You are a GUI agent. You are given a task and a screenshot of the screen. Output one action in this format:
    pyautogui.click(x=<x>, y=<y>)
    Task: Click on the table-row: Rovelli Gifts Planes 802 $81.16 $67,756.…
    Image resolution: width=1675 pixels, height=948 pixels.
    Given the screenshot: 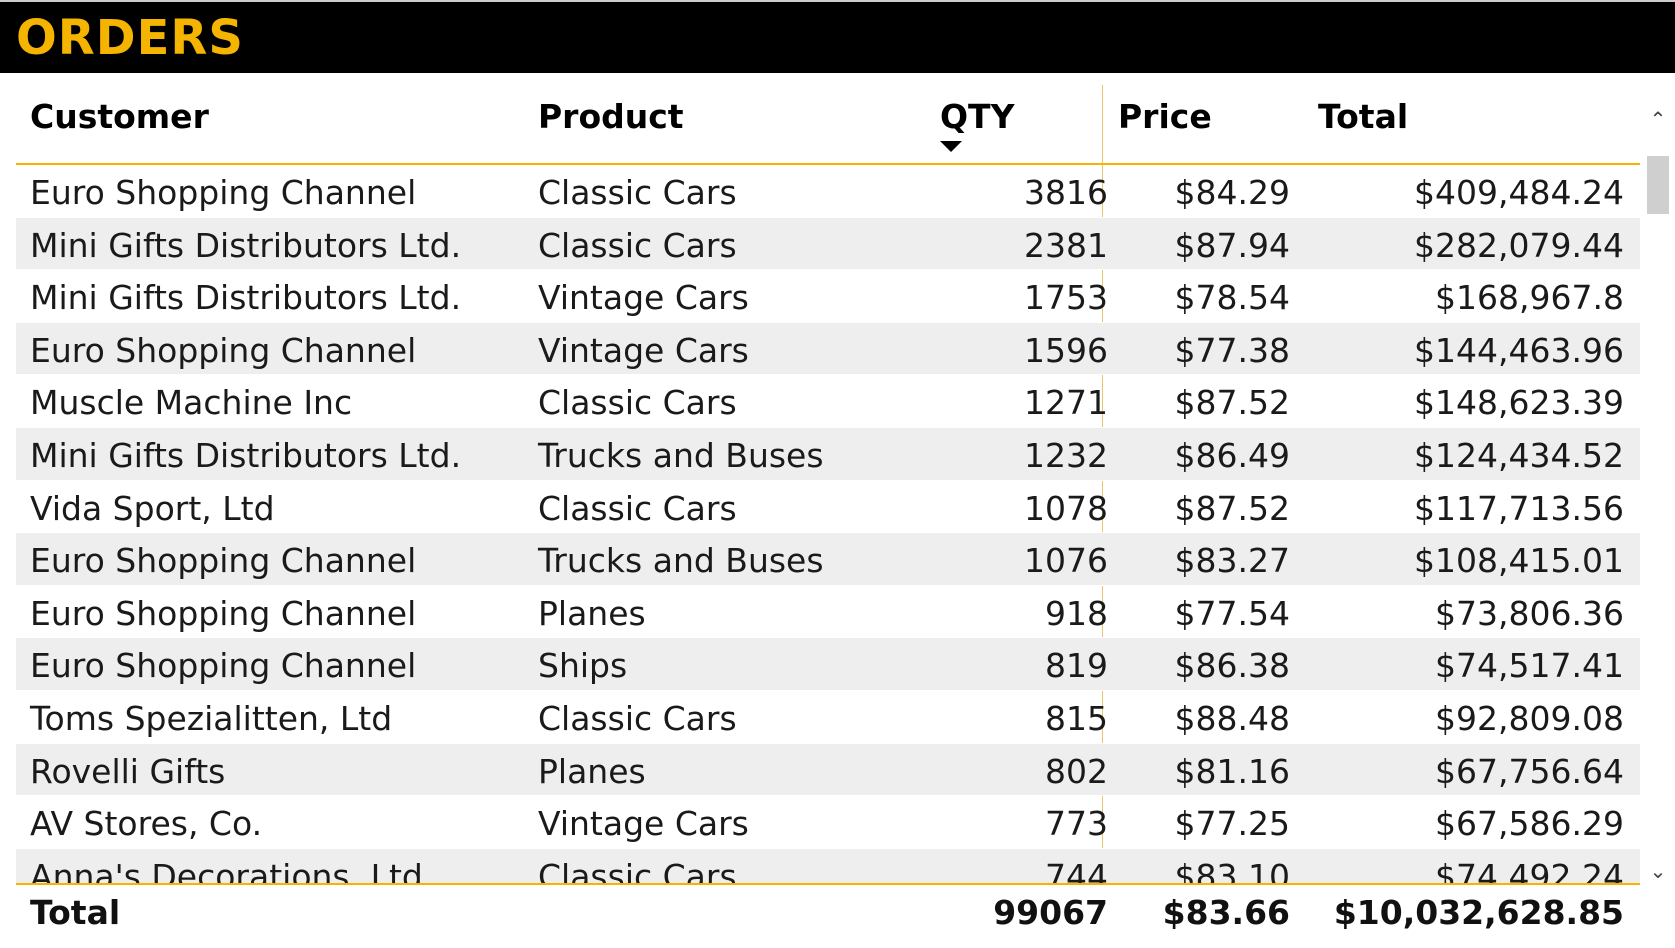 What is the action you would take?
    pyautogui.click(x=828, y=770)
    